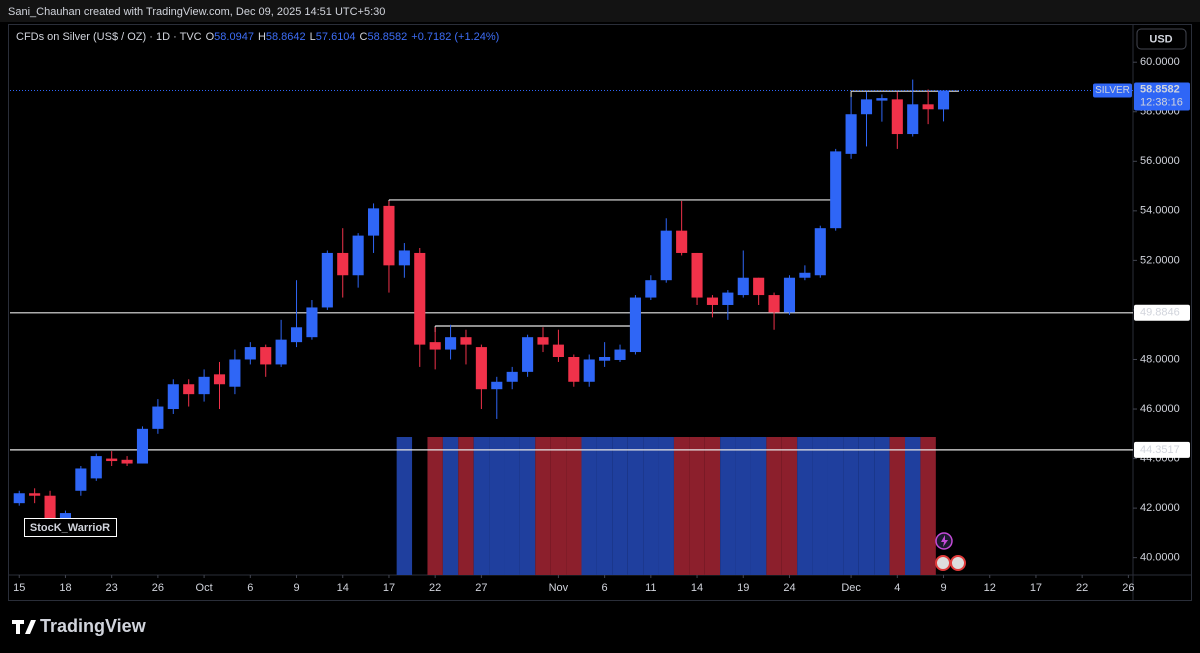  What do you see at coordinates (990, 588) in the screenshot?
I see `x-tick-label: 12` at bounding box center [990, 588].